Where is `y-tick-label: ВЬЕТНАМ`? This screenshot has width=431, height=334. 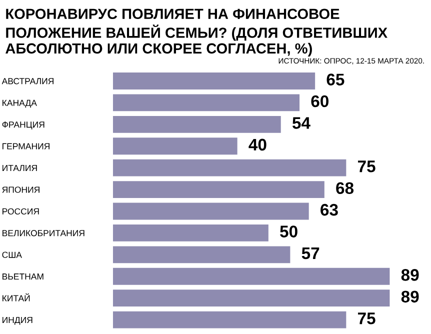 y-tick-label: ВЬЕТНАМ is located at coordinates (23, 277).